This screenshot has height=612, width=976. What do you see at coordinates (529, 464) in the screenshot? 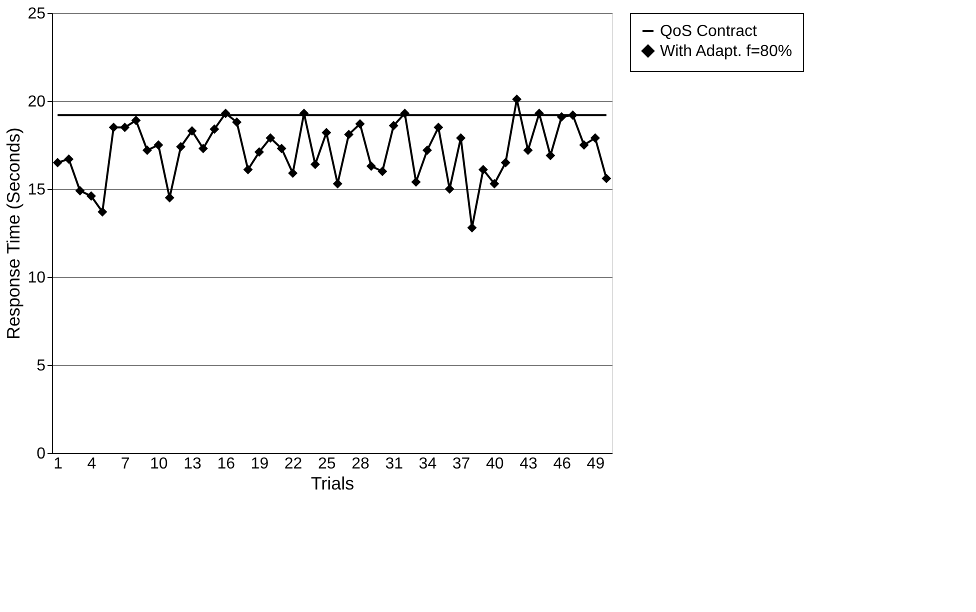
I see `x-tick-label: 43` at bounding box center [529, 464].